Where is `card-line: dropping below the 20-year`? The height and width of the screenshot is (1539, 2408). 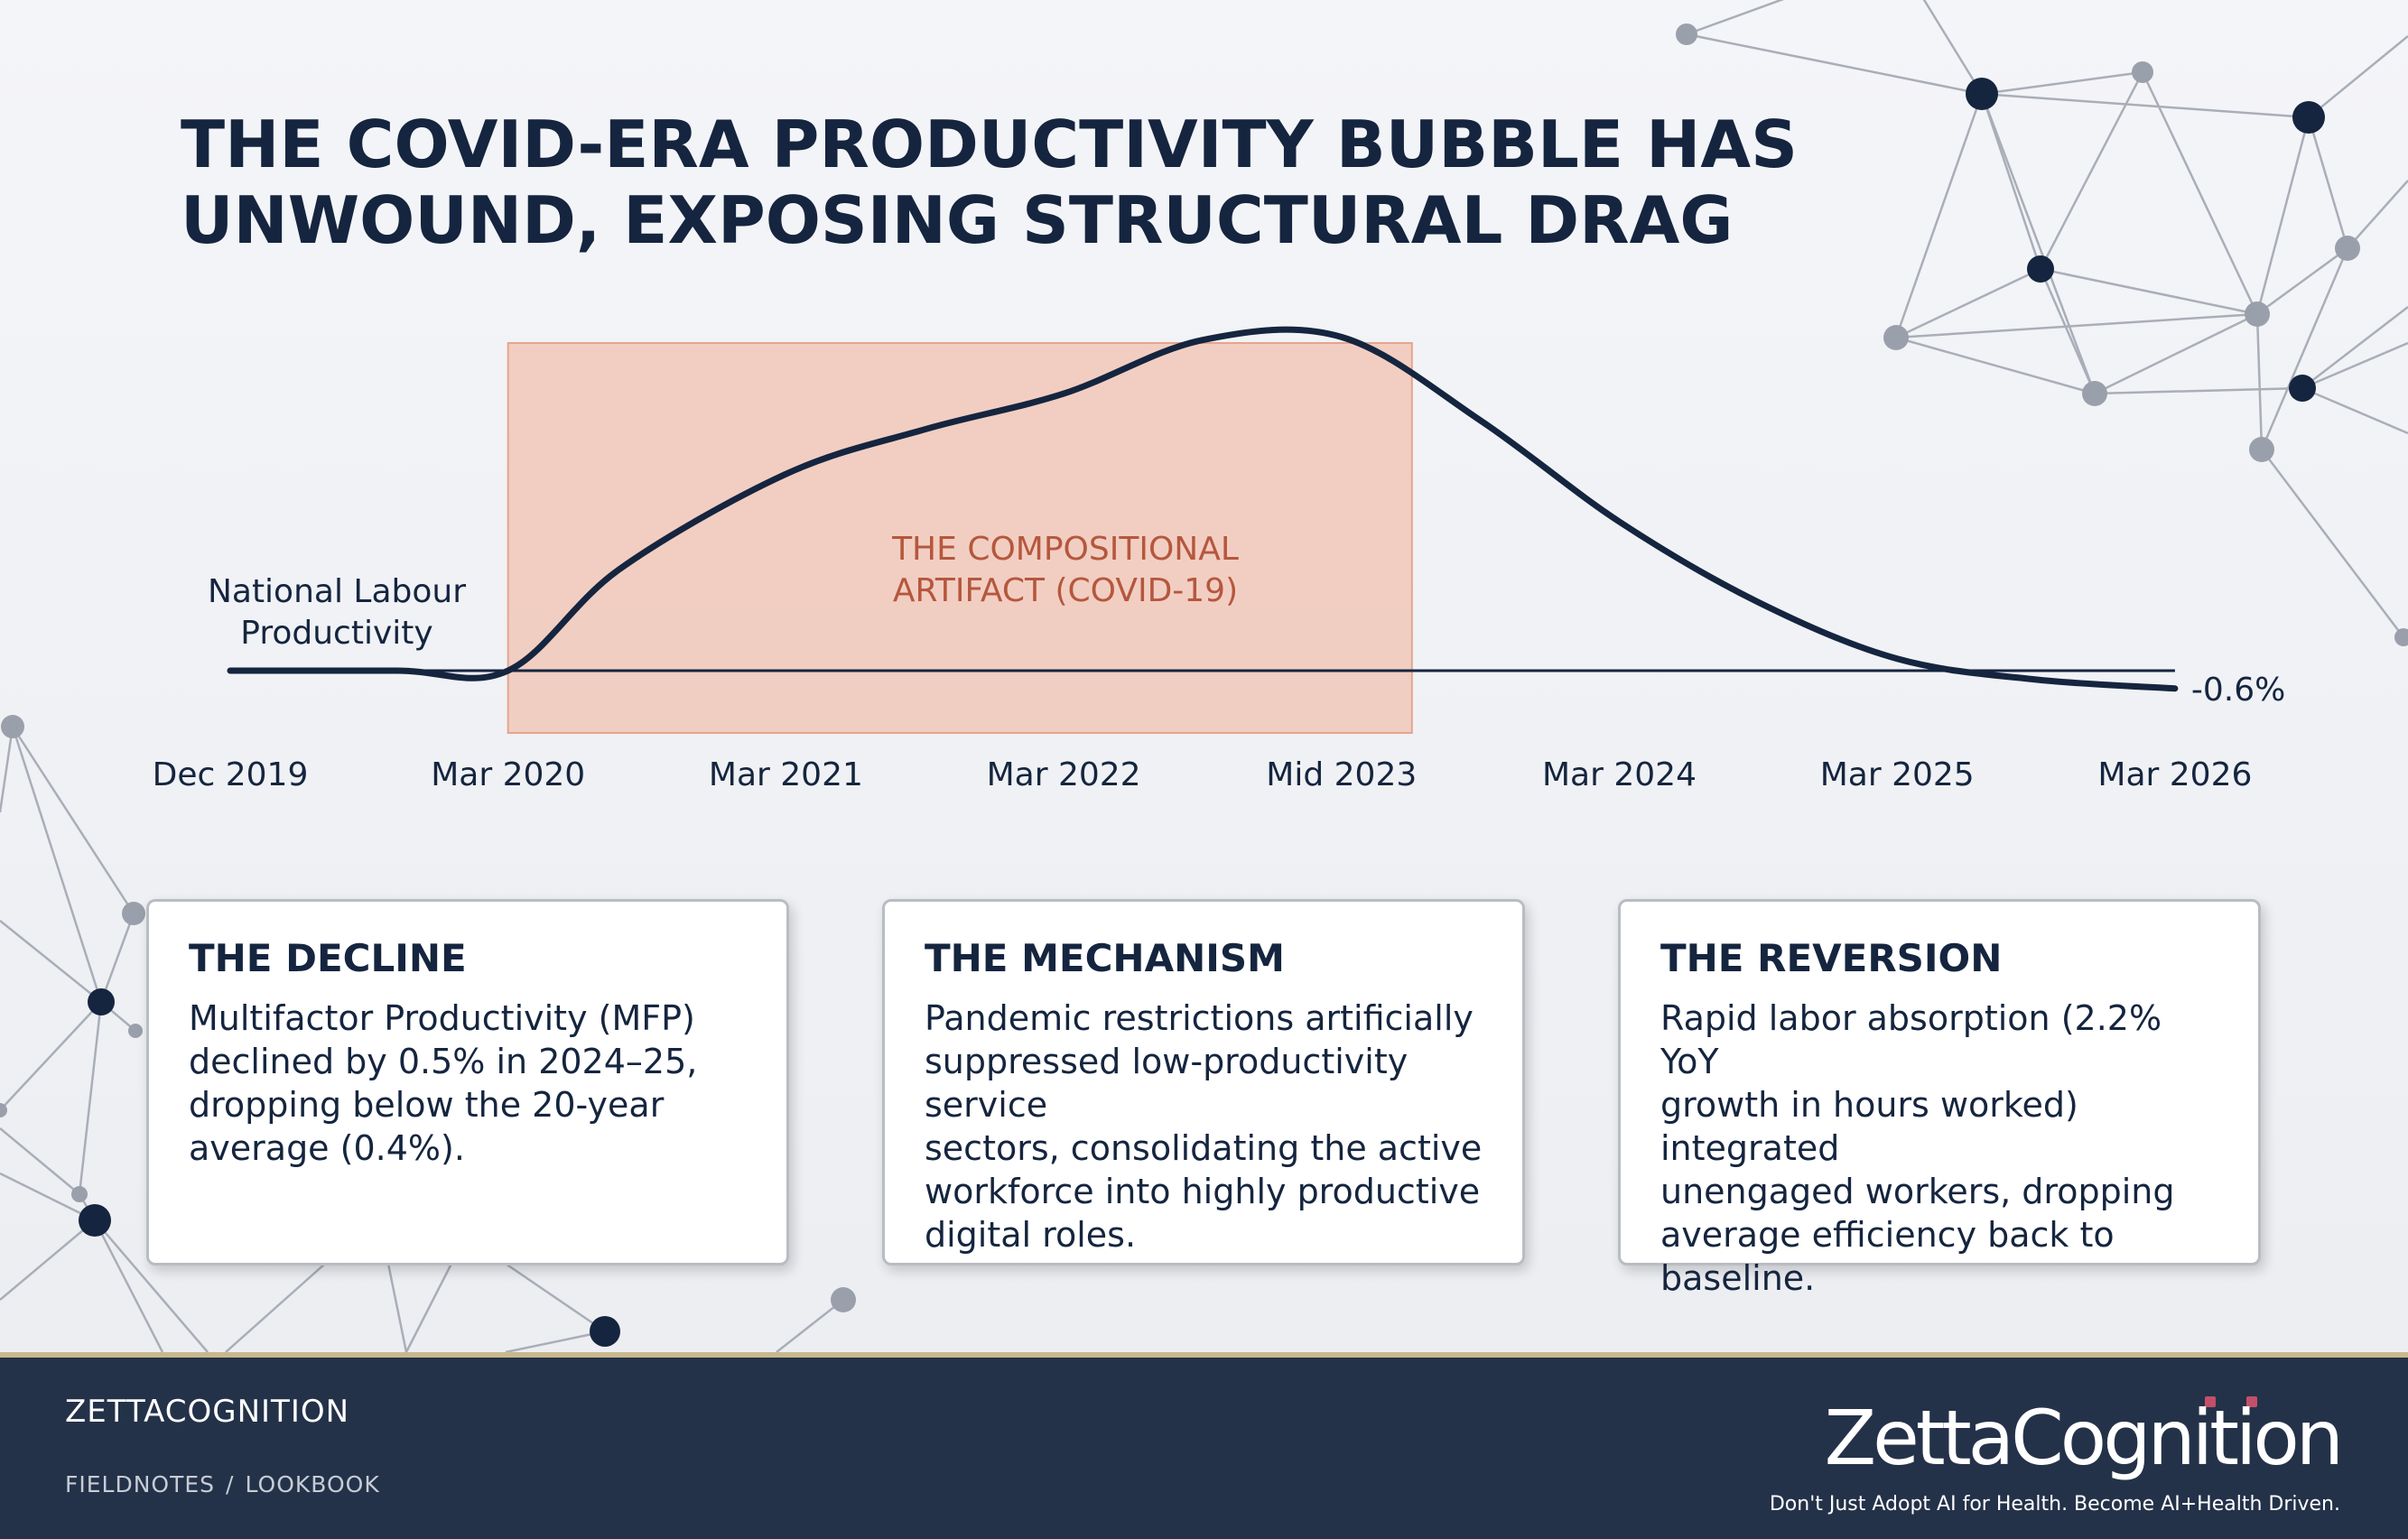 card-line: dropping below the 20-year is located at coordinates (427, 1105).